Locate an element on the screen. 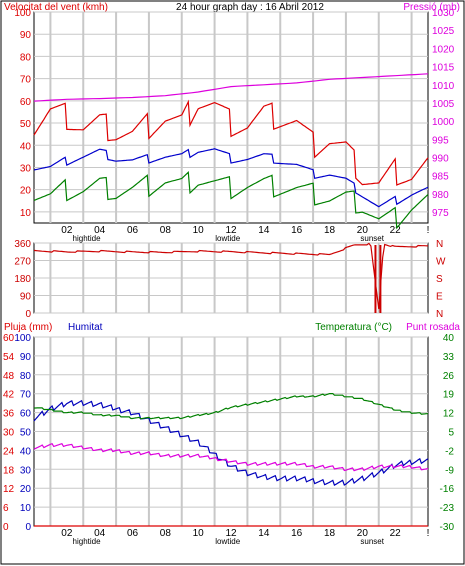 This screenshot has width=465, height=566. humidity-axis-label: Humitat is located at coordinates (85, 327).